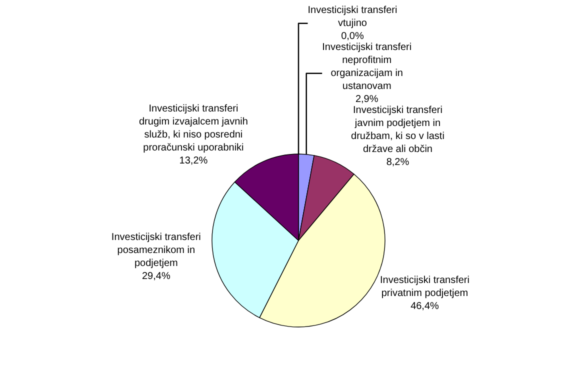 Image resolution: width=581 pixels, height=387 pixels. I want to click on slice-label: Investicijski transferi javnim podjetjem in družbam, ki so v lasti države ali občin, so click(397, 129).